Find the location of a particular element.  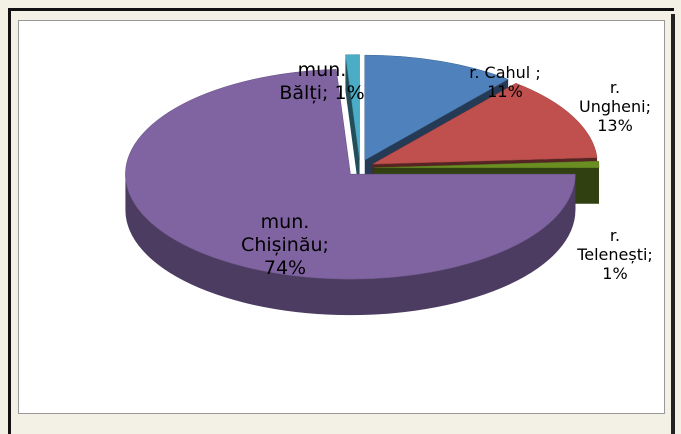

data-label: mun. Chișinău; 74% is located at coordinates (285, 244).